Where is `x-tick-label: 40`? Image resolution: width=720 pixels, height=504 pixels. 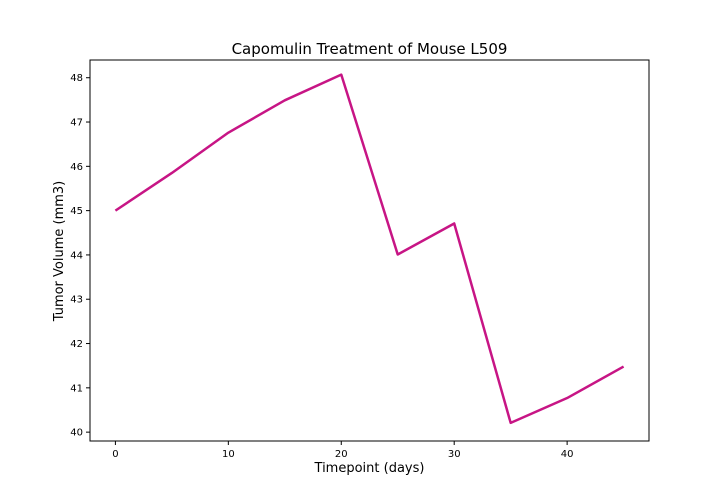 x-tick-label: 40 is located at coordinates (567, 454).